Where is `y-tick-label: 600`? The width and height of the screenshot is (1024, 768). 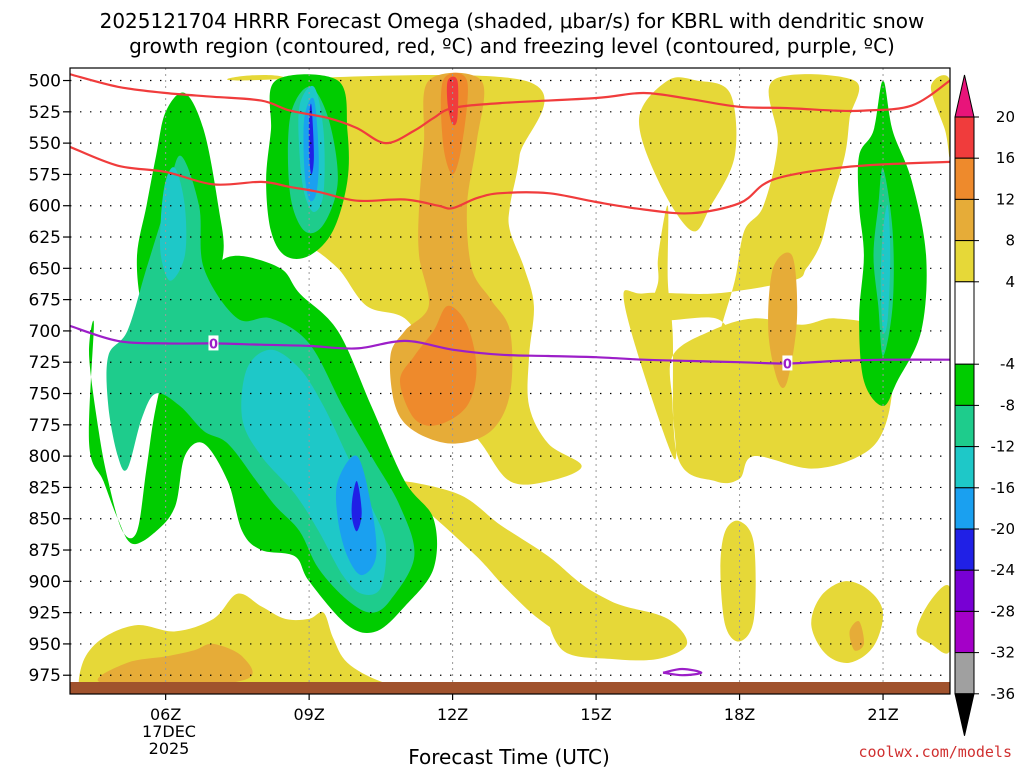 y-tick-label: 600 is located at coordinates (45, 207).